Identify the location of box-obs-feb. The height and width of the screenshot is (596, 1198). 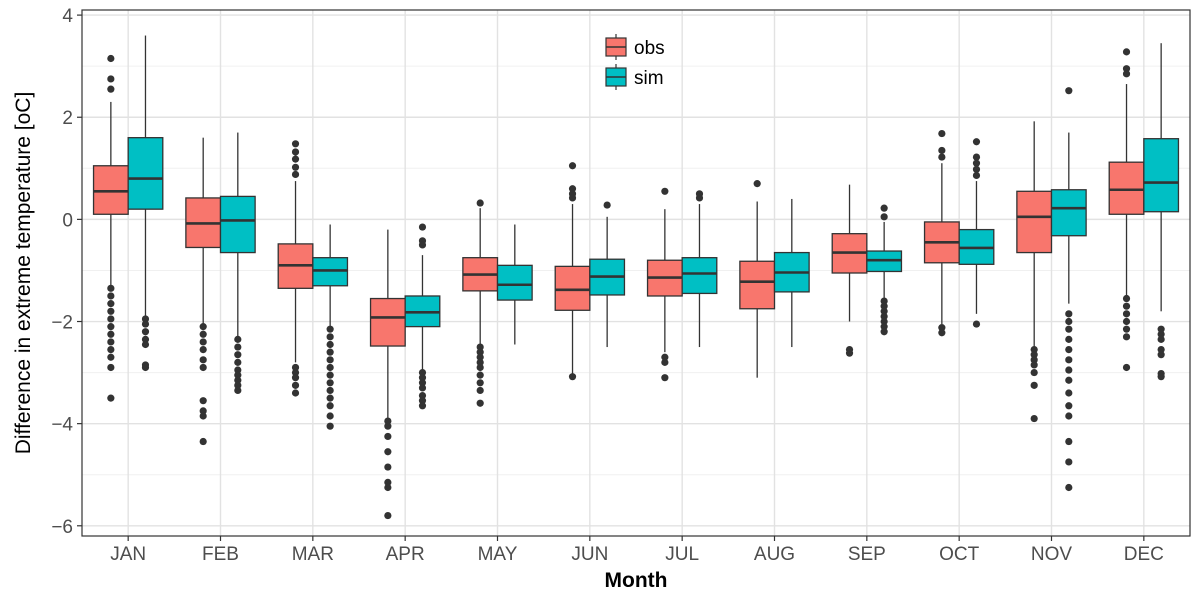
(203, 291).